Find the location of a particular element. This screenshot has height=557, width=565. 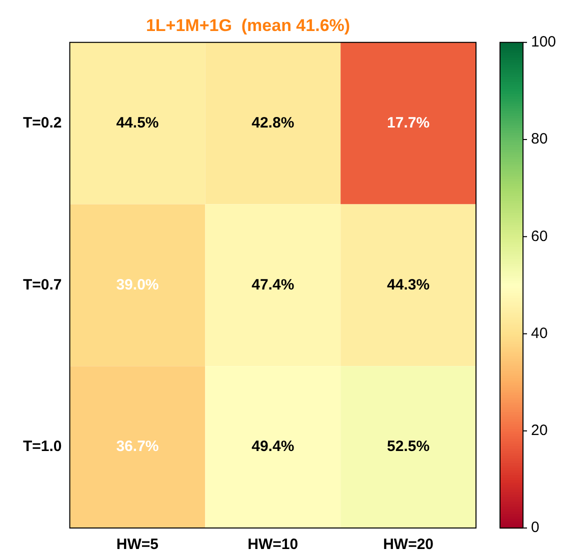

data-label: 17.7% is located at coordinates (408, 123).